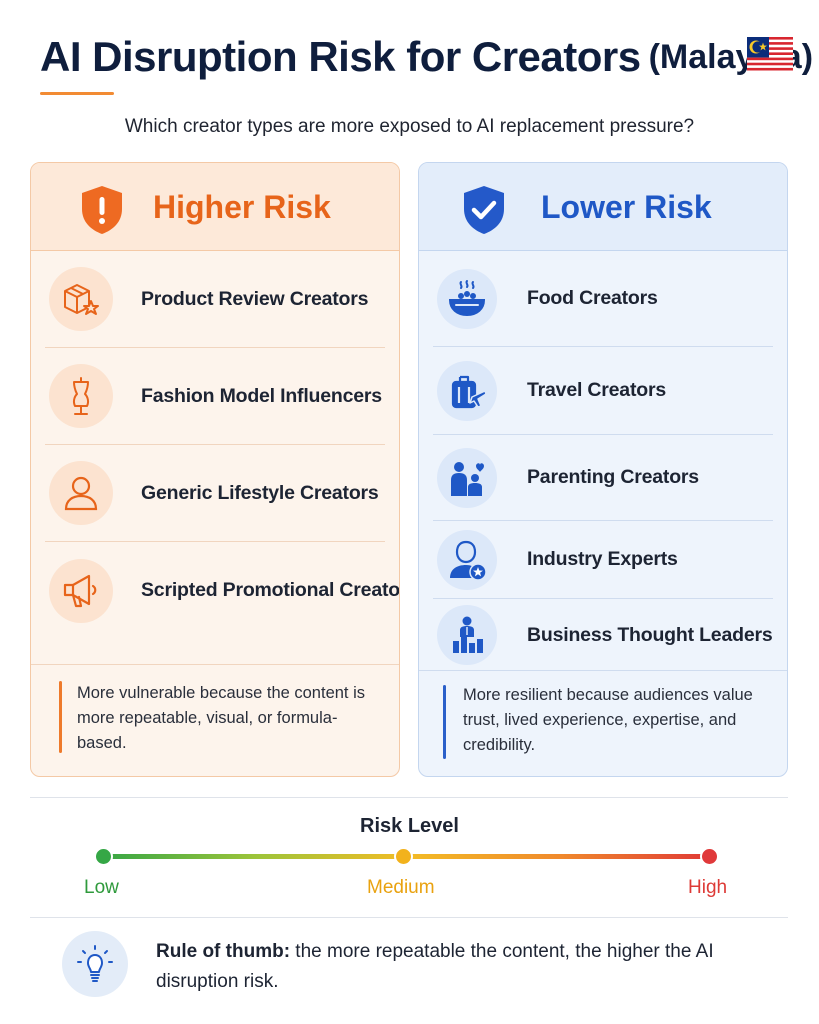  Describe the element at coordinates (596, 390) in the screenshot. I see `item-label: Travel Creators` at that location.